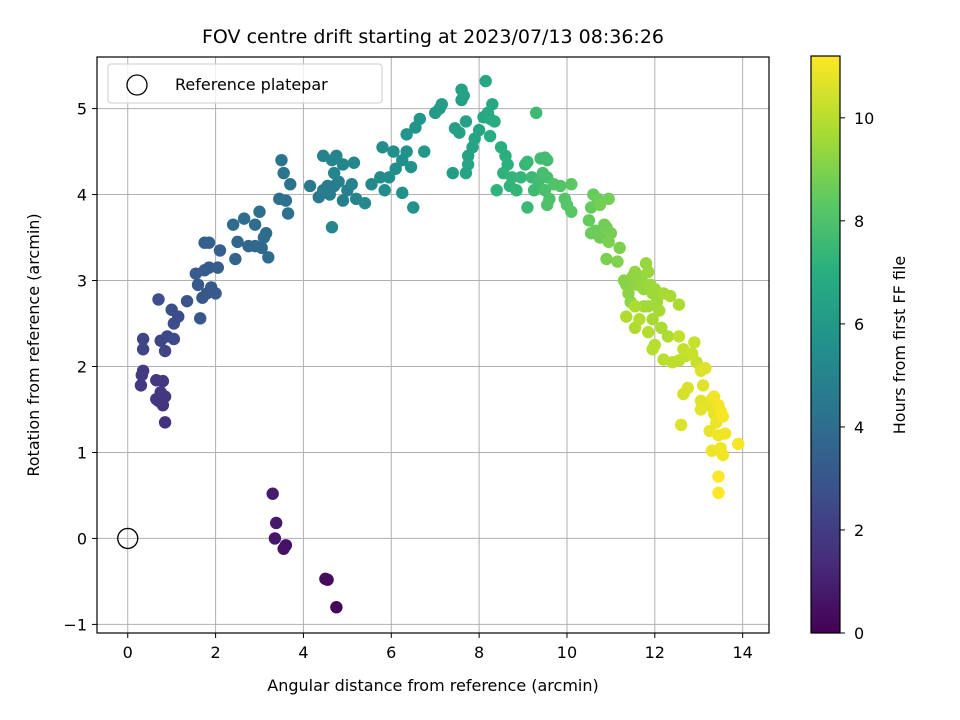 This screenshot has width=960, height=720. Describe the element at coordinates (82, 452) in the screenshot. I see `y-tick-label: 1` at that location.